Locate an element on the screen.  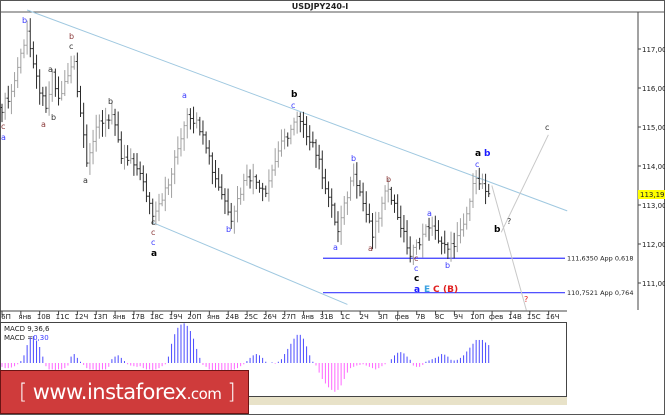
projection-lines is located at coordinates (520, 222).